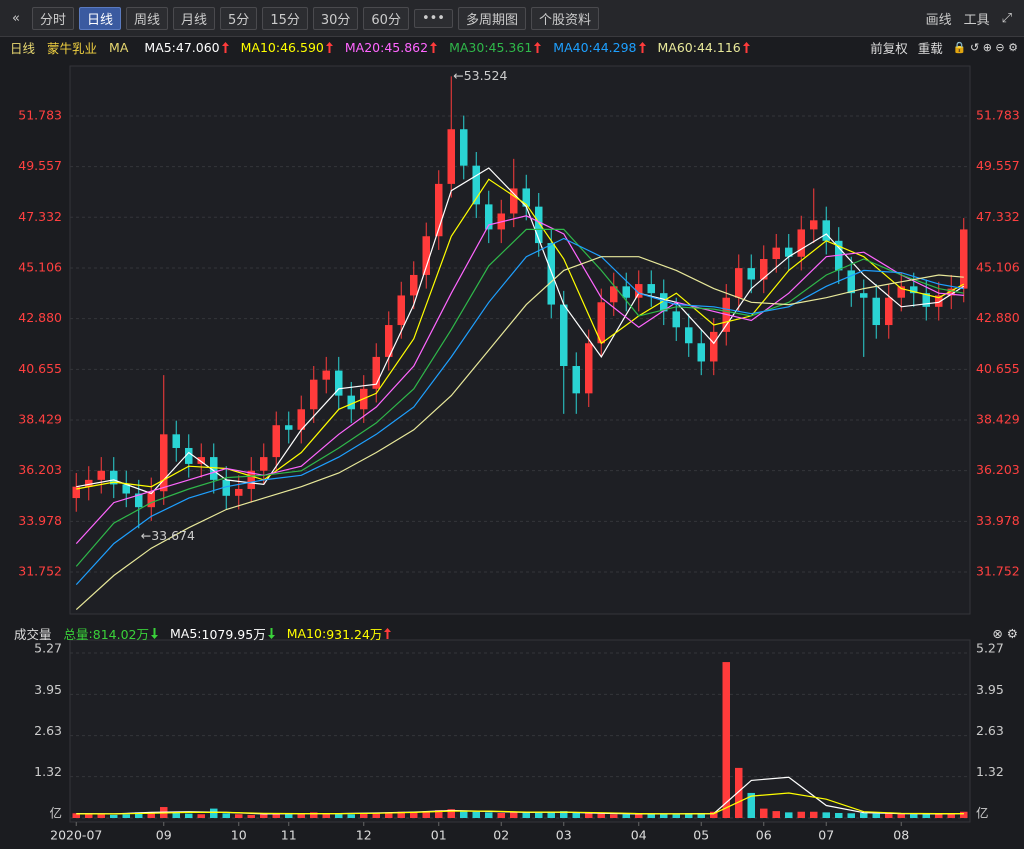 The width and height of the screenshot is (1024, 849). What do you see at coordinates (120, 634) in the screenshot?
I see `legend-value: 814.02万` at bounding box center [120, 634].